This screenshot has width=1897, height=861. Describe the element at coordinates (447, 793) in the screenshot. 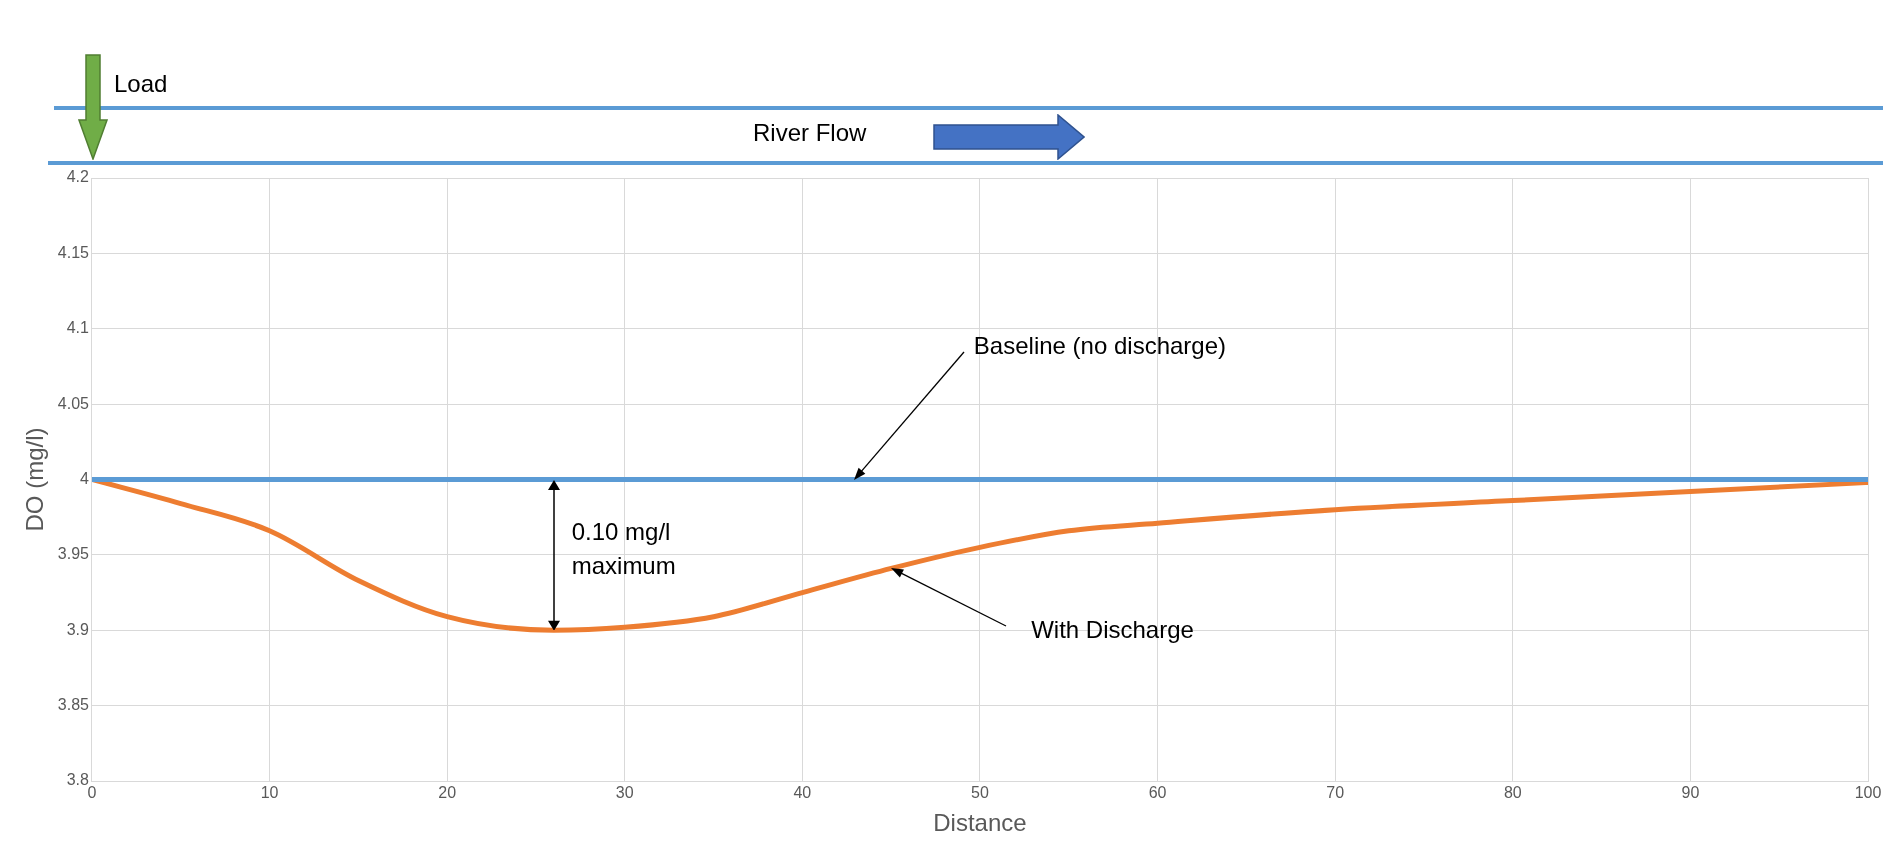

I see `x-tick-label: 20` at that location.